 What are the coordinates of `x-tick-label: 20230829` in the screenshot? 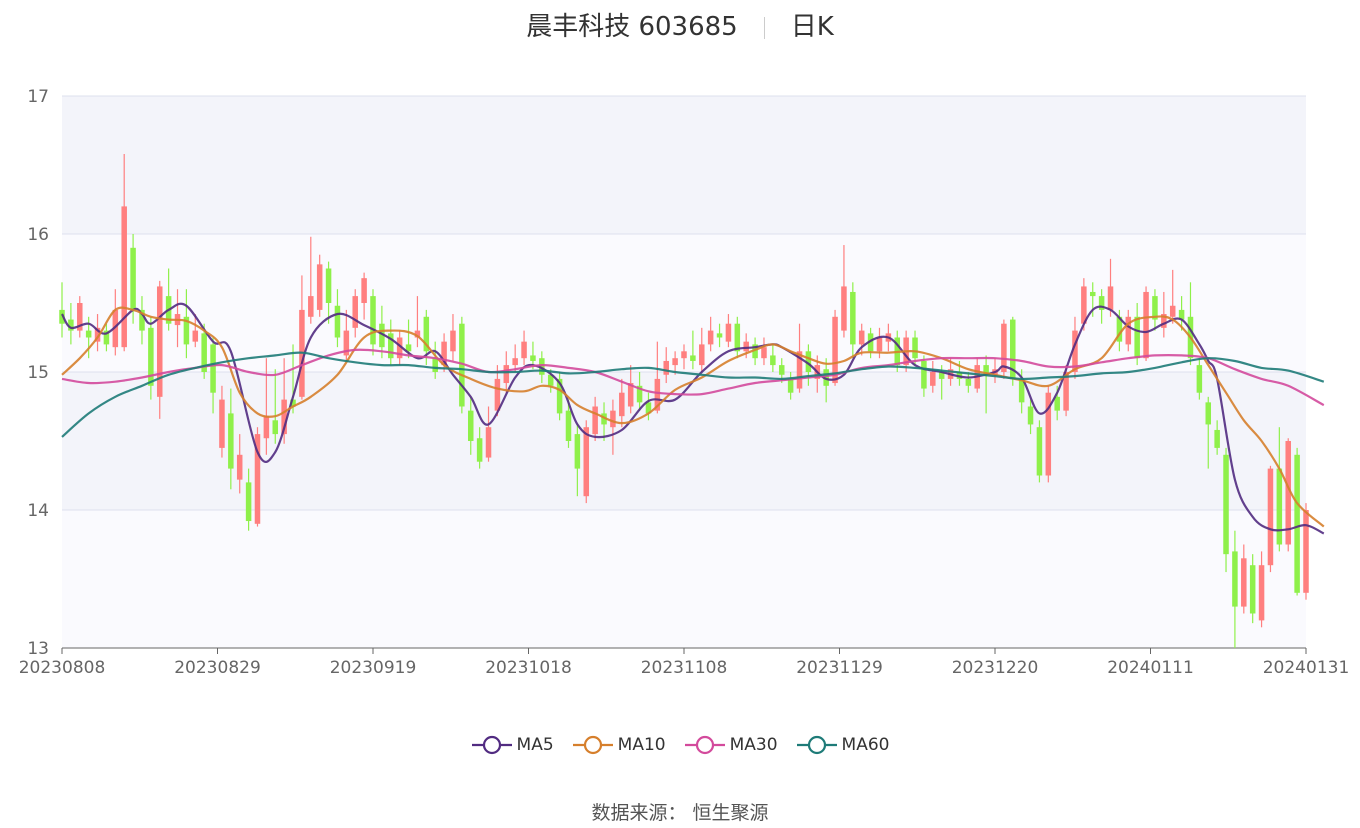 It's located at (217, 668).